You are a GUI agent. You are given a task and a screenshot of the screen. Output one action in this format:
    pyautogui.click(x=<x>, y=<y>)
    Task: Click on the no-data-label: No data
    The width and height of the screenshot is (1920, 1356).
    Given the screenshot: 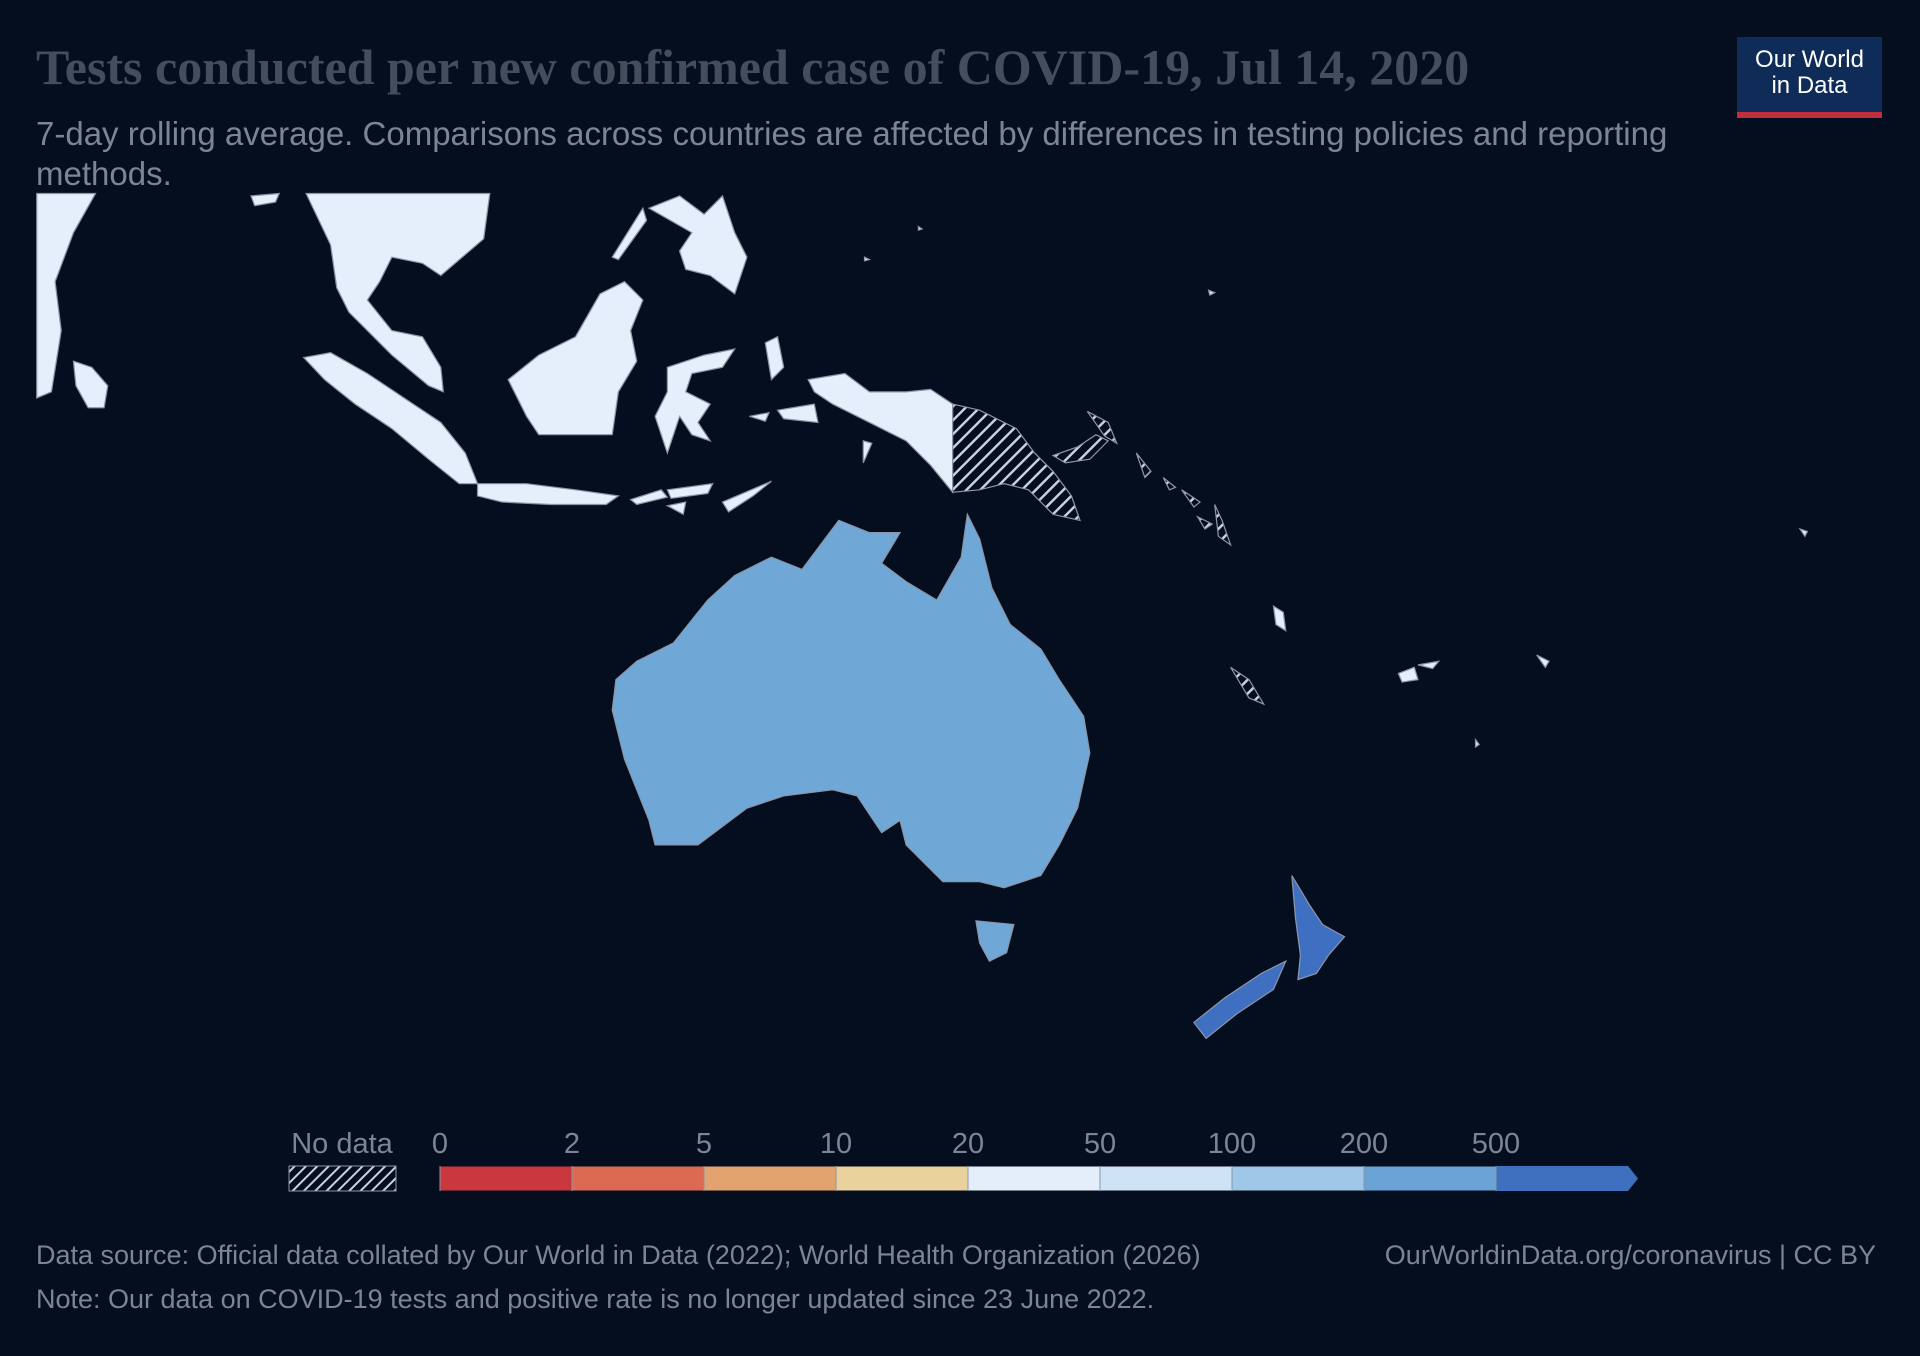 What is the action you would take?
    pyautogui.click(x=342, y=1144)
    